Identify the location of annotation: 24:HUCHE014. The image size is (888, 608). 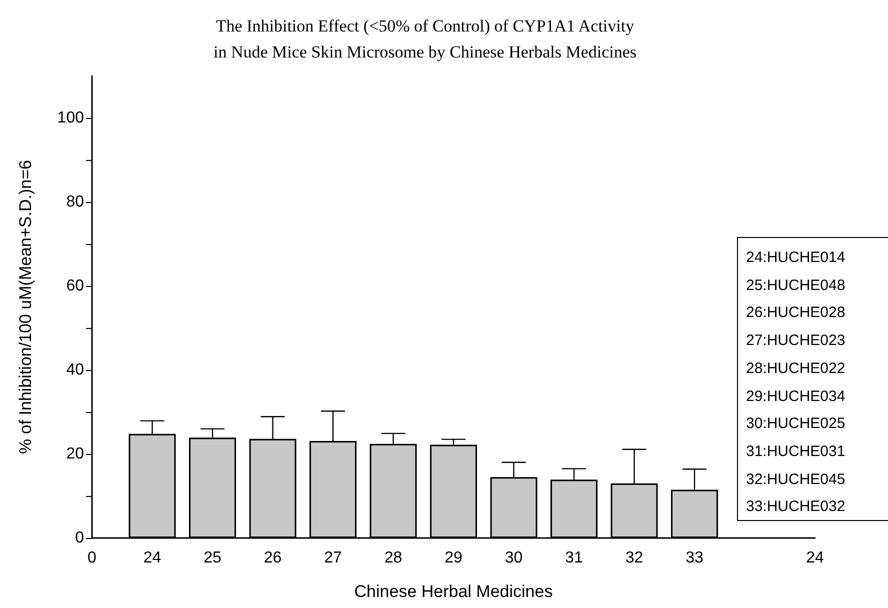
(796, 258).